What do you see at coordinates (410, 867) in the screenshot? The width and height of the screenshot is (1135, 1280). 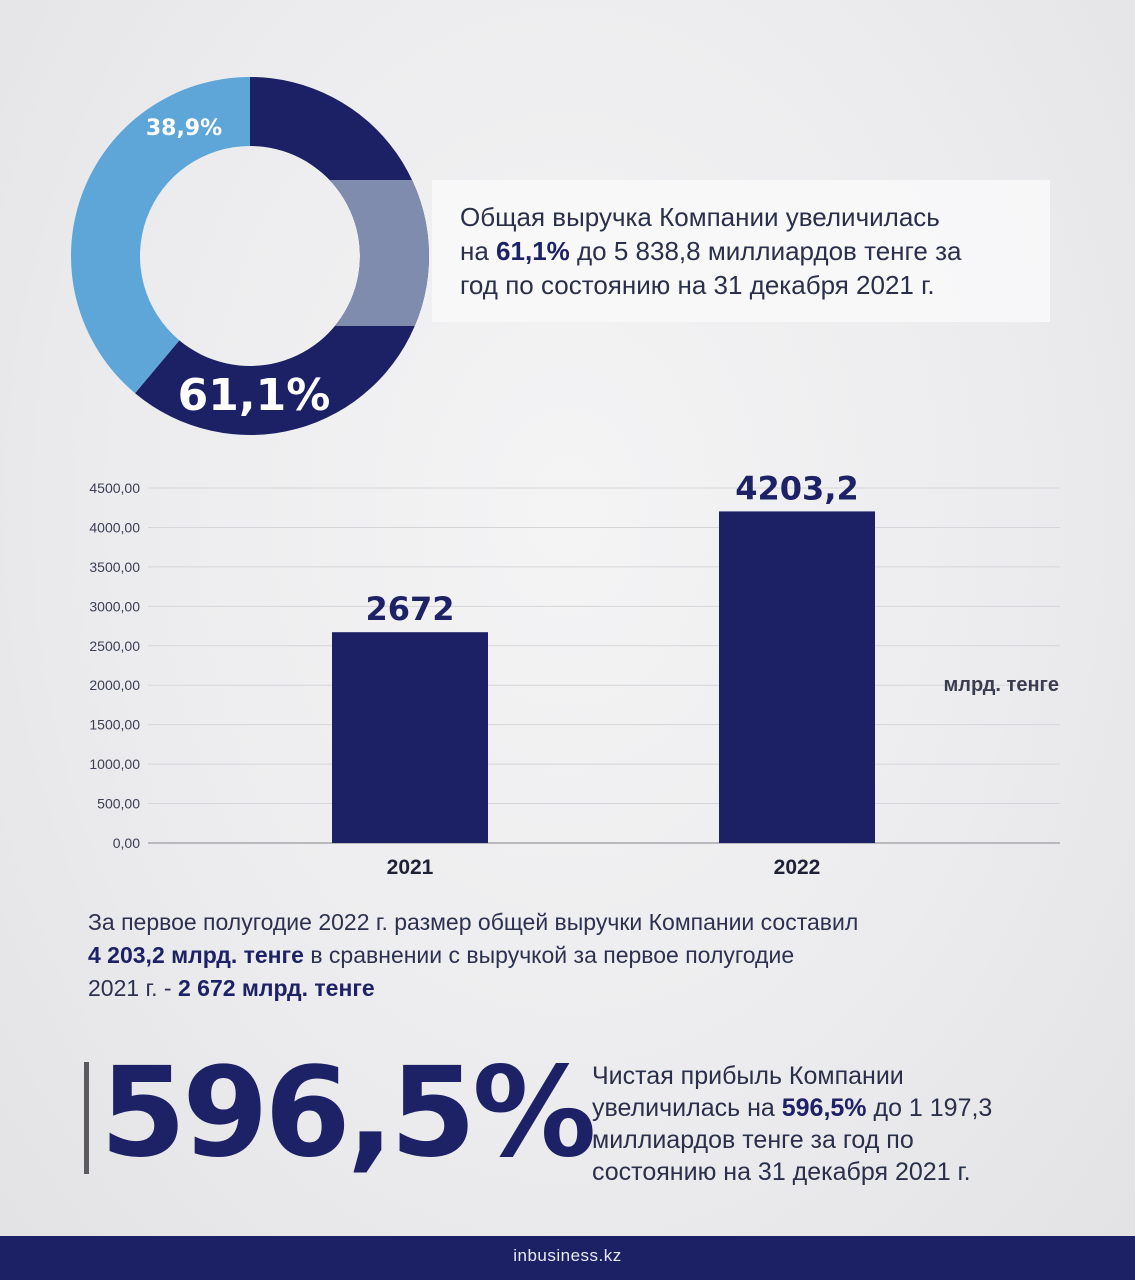 I see `x-tick-label: 2021` at bounding box center [410, 867].